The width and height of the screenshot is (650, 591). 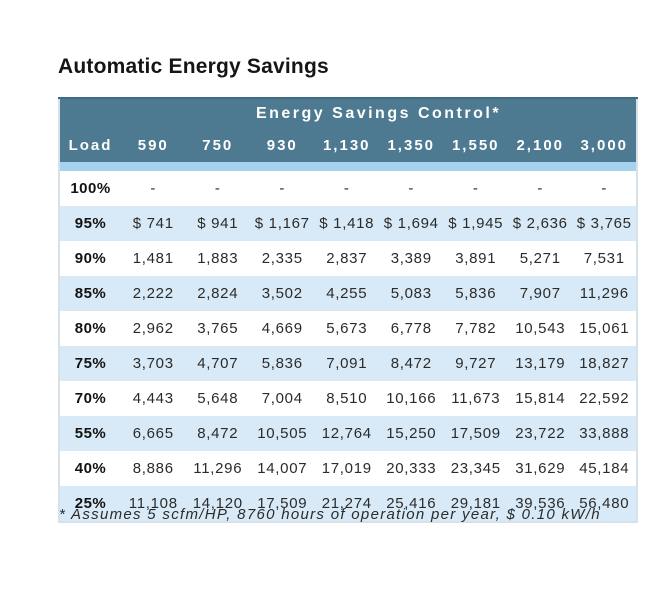 What do you see at coordinates (346, 363) in the screenshot?
I see `value-cell: 7,091` at bounding box center [346, 363].